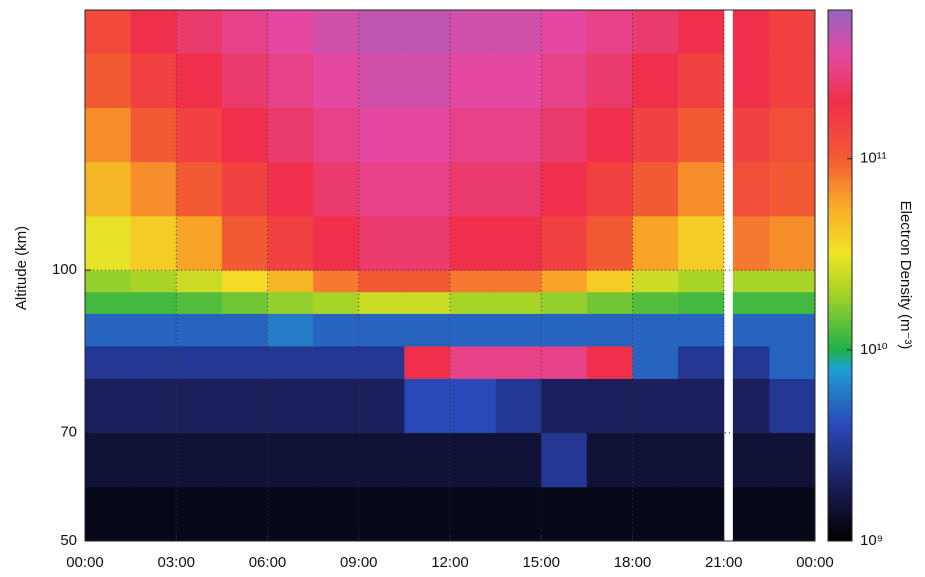 Image resolution: width=925 pixels, height=577 pixels. What do you see at coordinates (64, 269) in the screenshot?
I see `y-tick-label: 100` at bounding box center [64, 269].